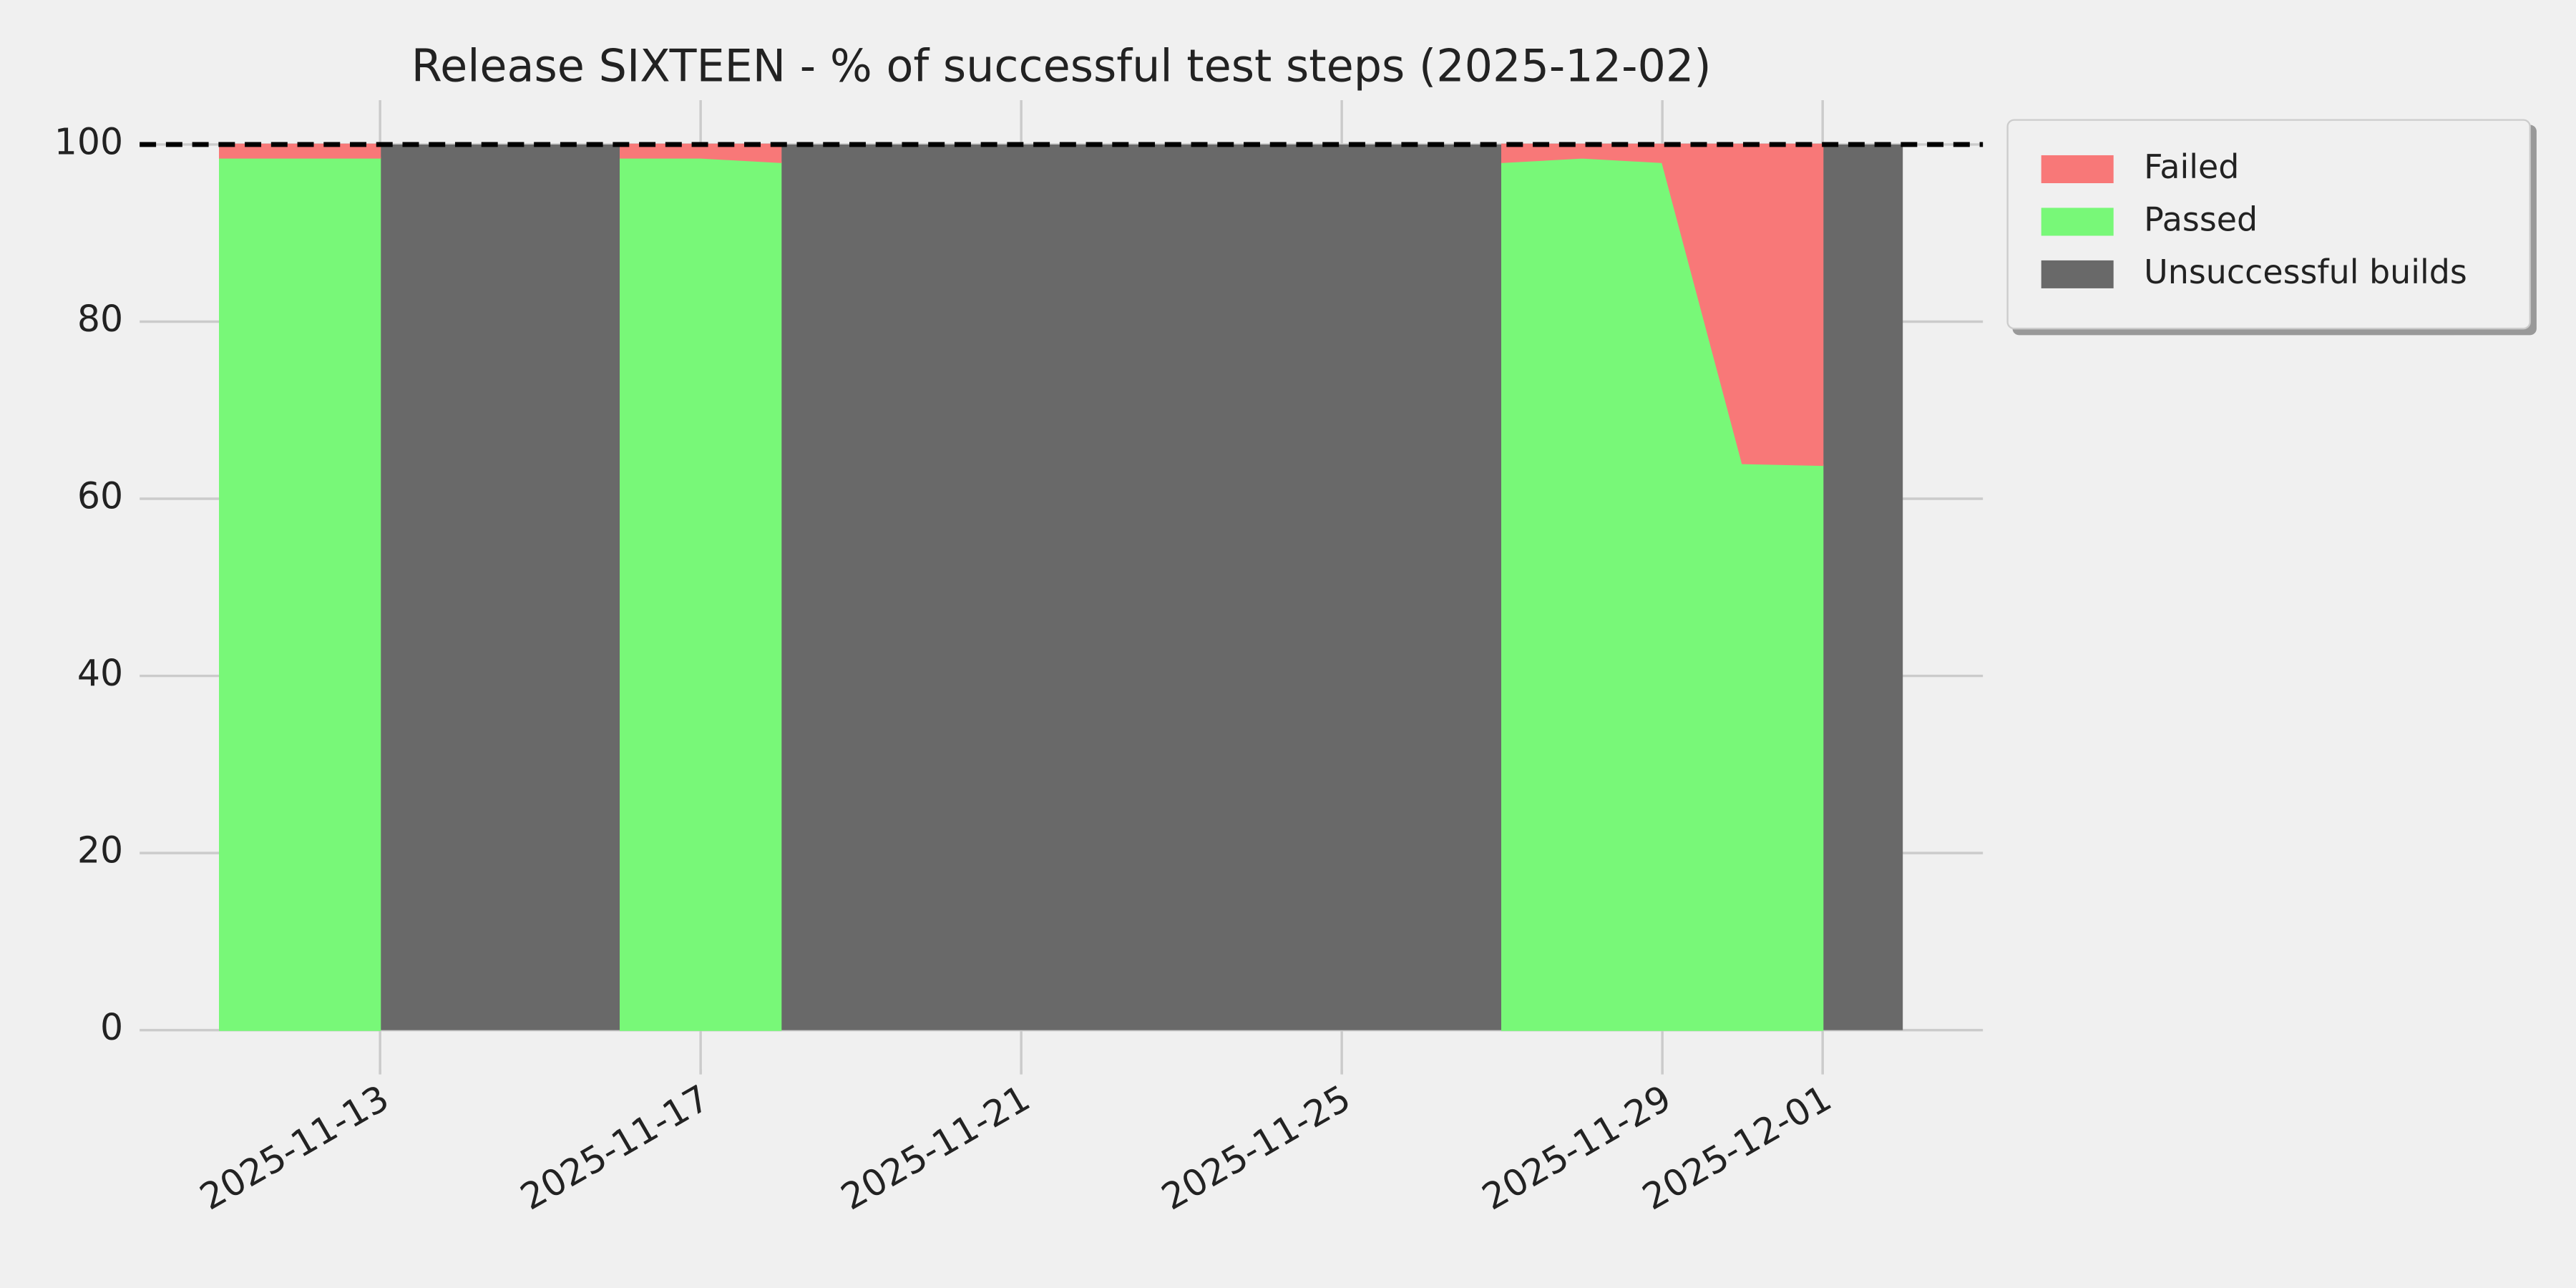 Image resolution: width=2576 pixels, height=1288 pixels. Describe the element at coordinates (2201, 219) in the screenshot. I see `legend-label: Passed` at that location.